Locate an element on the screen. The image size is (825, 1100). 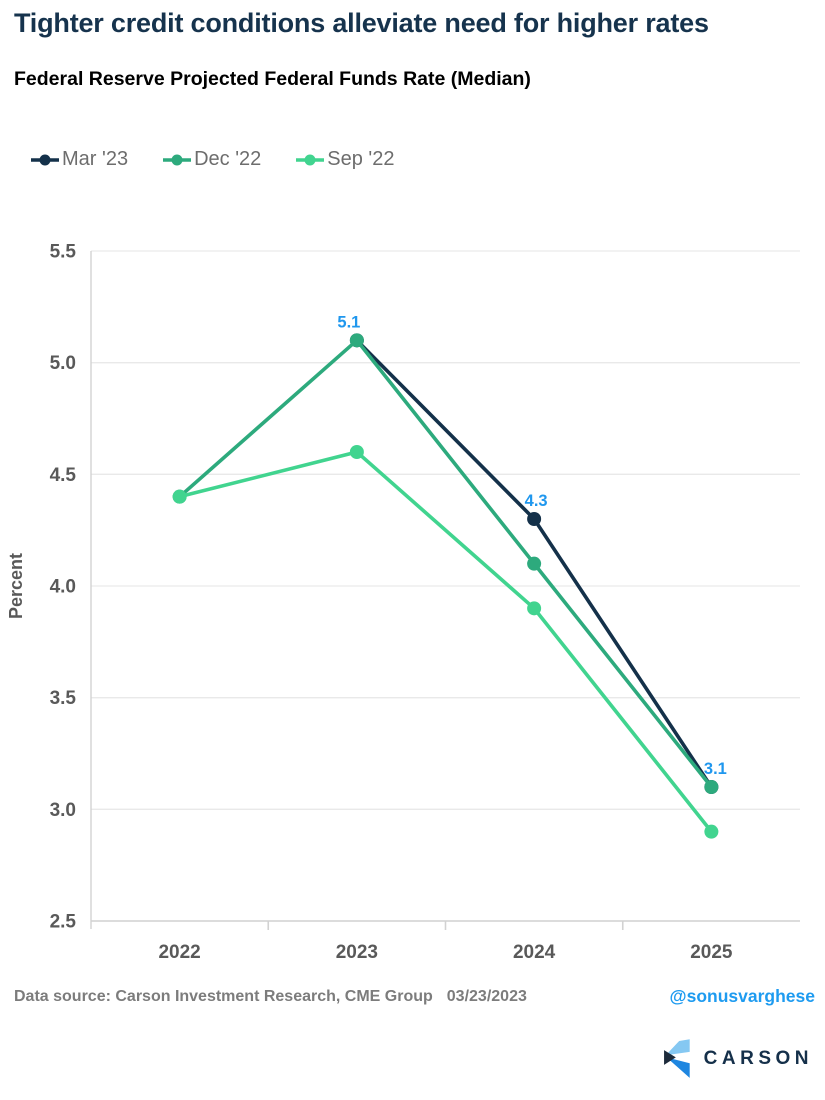
y-tick-label: 3.5 is located at coordinates (63, 698).